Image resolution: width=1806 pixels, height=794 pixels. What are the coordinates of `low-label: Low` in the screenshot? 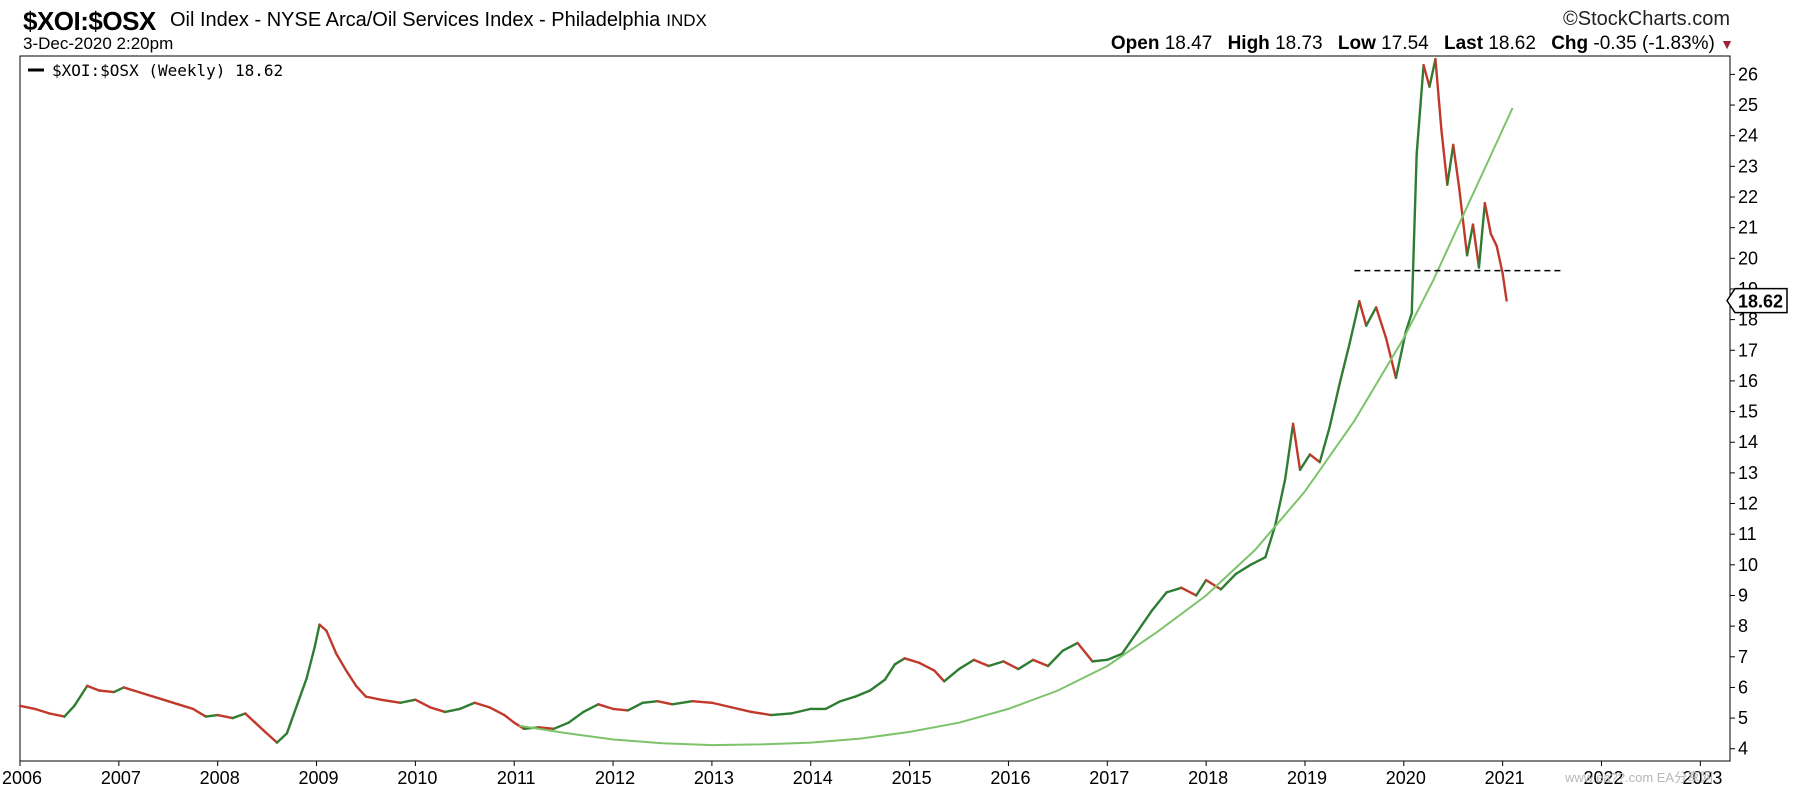 It's located at (1356, 43).